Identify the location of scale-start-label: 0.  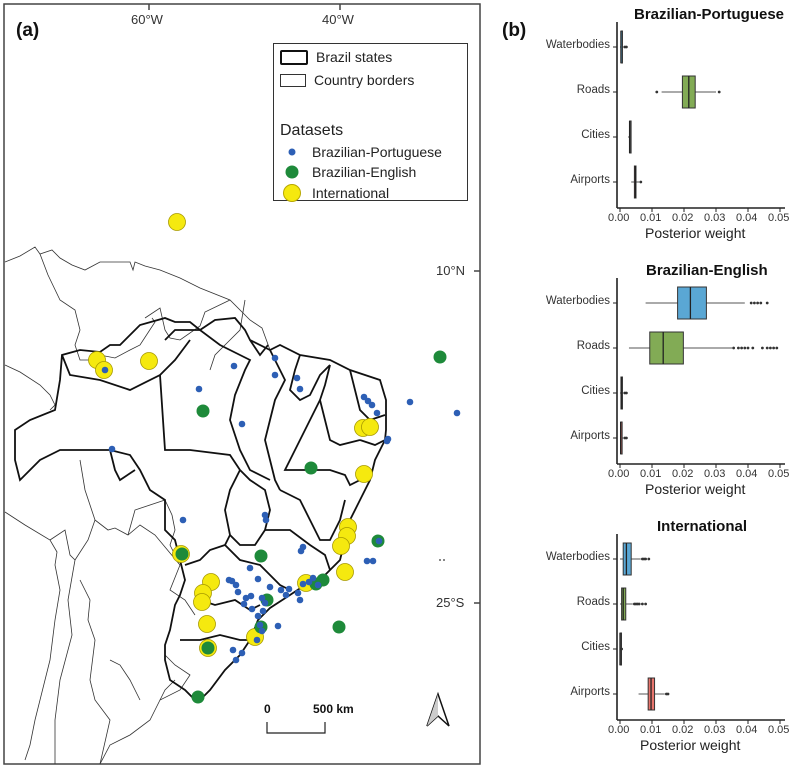
(267, 709).